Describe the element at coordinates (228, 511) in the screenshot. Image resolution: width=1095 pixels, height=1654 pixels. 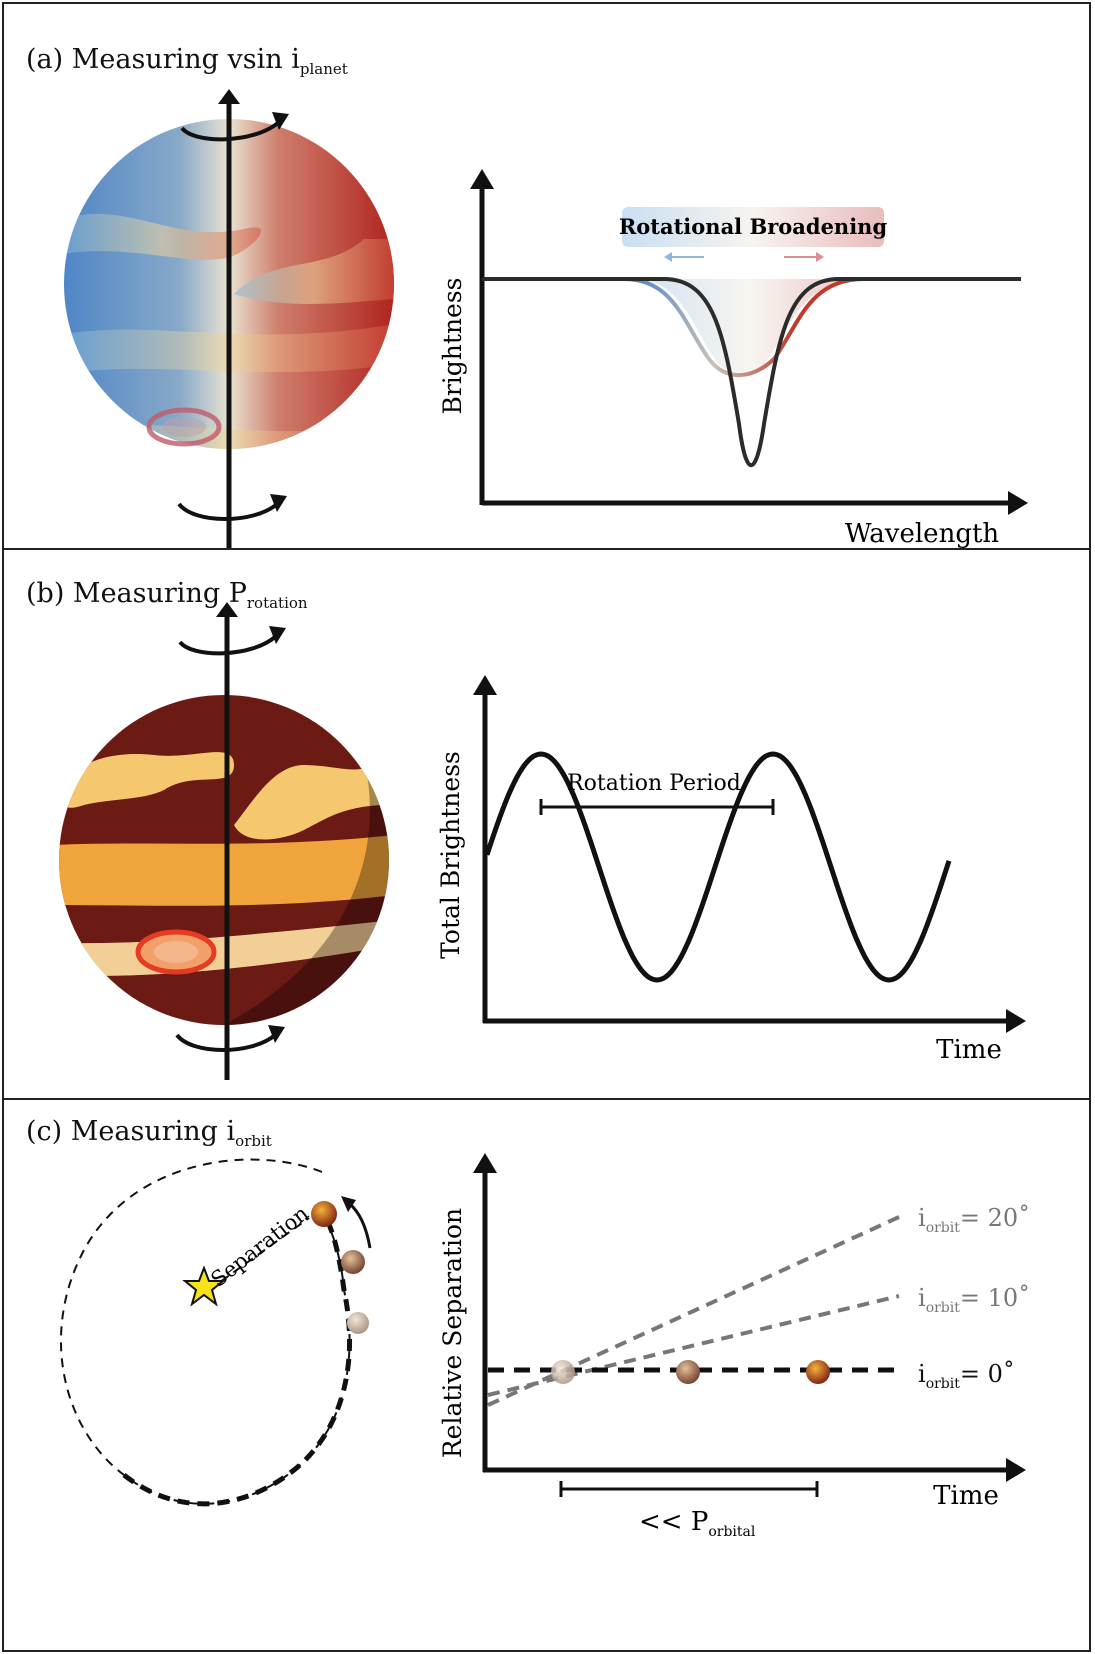
I see `rotation-arrow-bottom-icon` at that location.